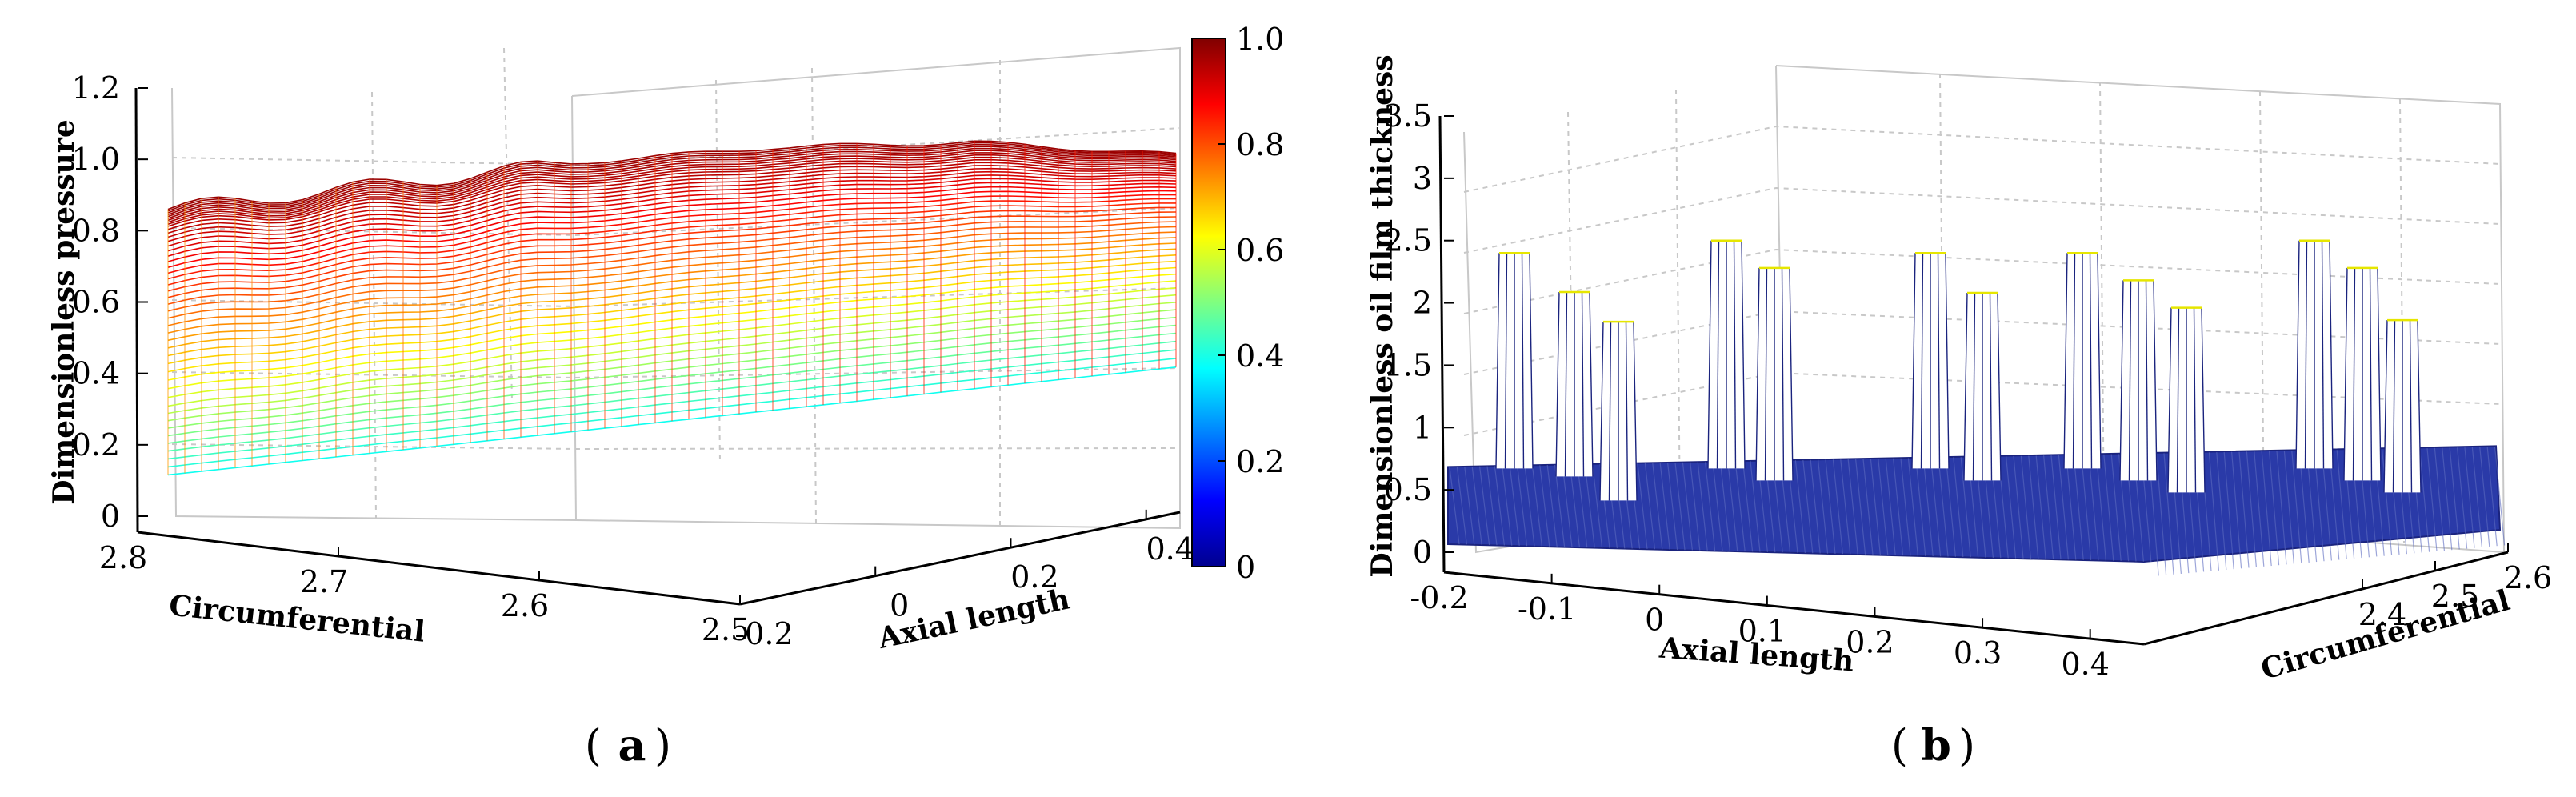 The height and width of the screenshot is (797, 2576). What do you see at coordinates (726, 629) in the screenshot?
I see `chart-a-x-tick-label: 2.5` at bounding box center [726, 629].